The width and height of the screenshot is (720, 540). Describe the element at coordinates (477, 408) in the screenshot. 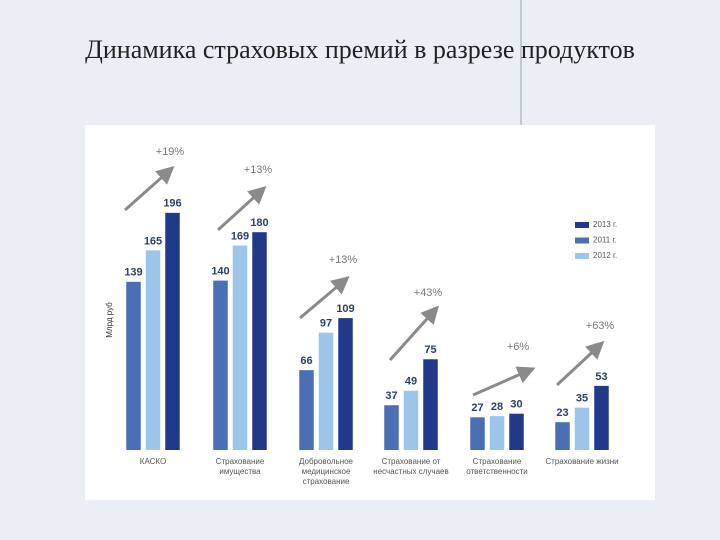

I see `value-label: 27` at that location.